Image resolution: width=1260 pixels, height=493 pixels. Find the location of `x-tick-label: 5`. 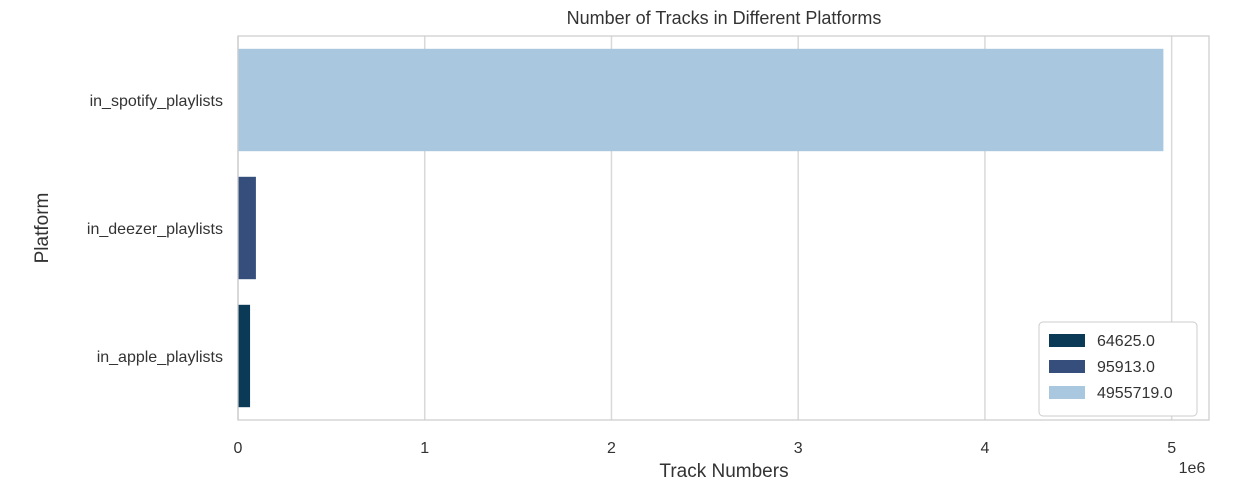

x-tick-label: 5 is located at coordinates (1171, 448).